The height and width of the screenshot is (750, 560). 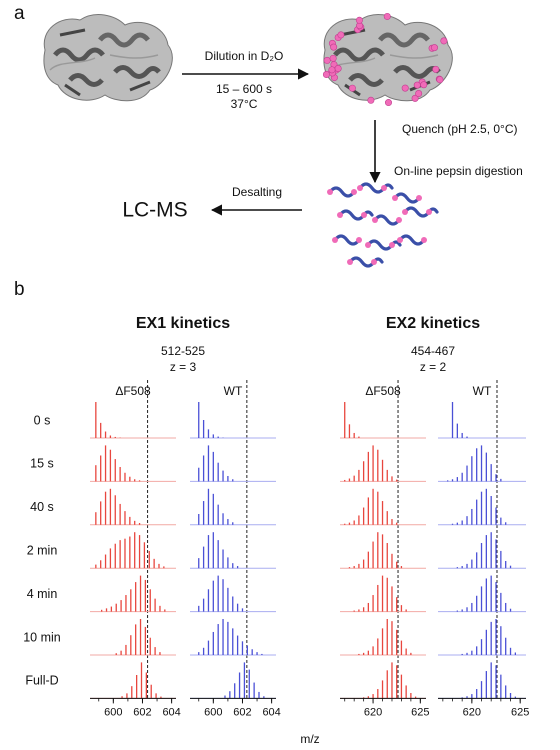 I want to click on protein-labeled, so click(x=388, y=58).